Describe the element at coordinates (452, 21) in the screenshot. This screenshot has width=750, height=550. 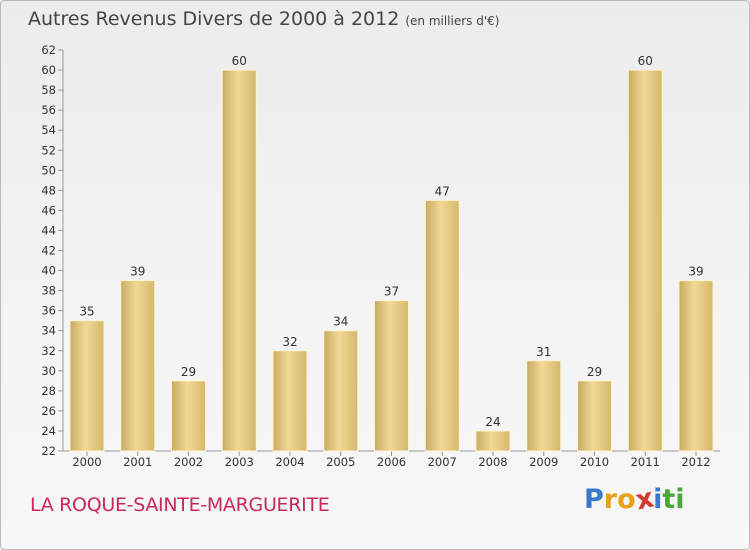
I see `chart-unit: (en milliers d'€)` at that location.